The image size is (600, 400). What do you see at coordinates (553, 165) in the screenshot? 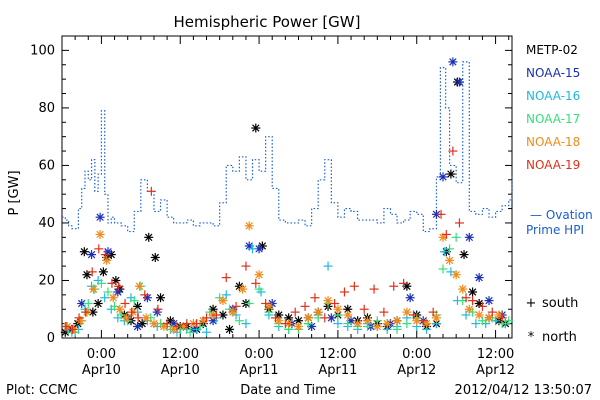
I see `legend-item: NOAA-19` at bounding box center [553, 165].